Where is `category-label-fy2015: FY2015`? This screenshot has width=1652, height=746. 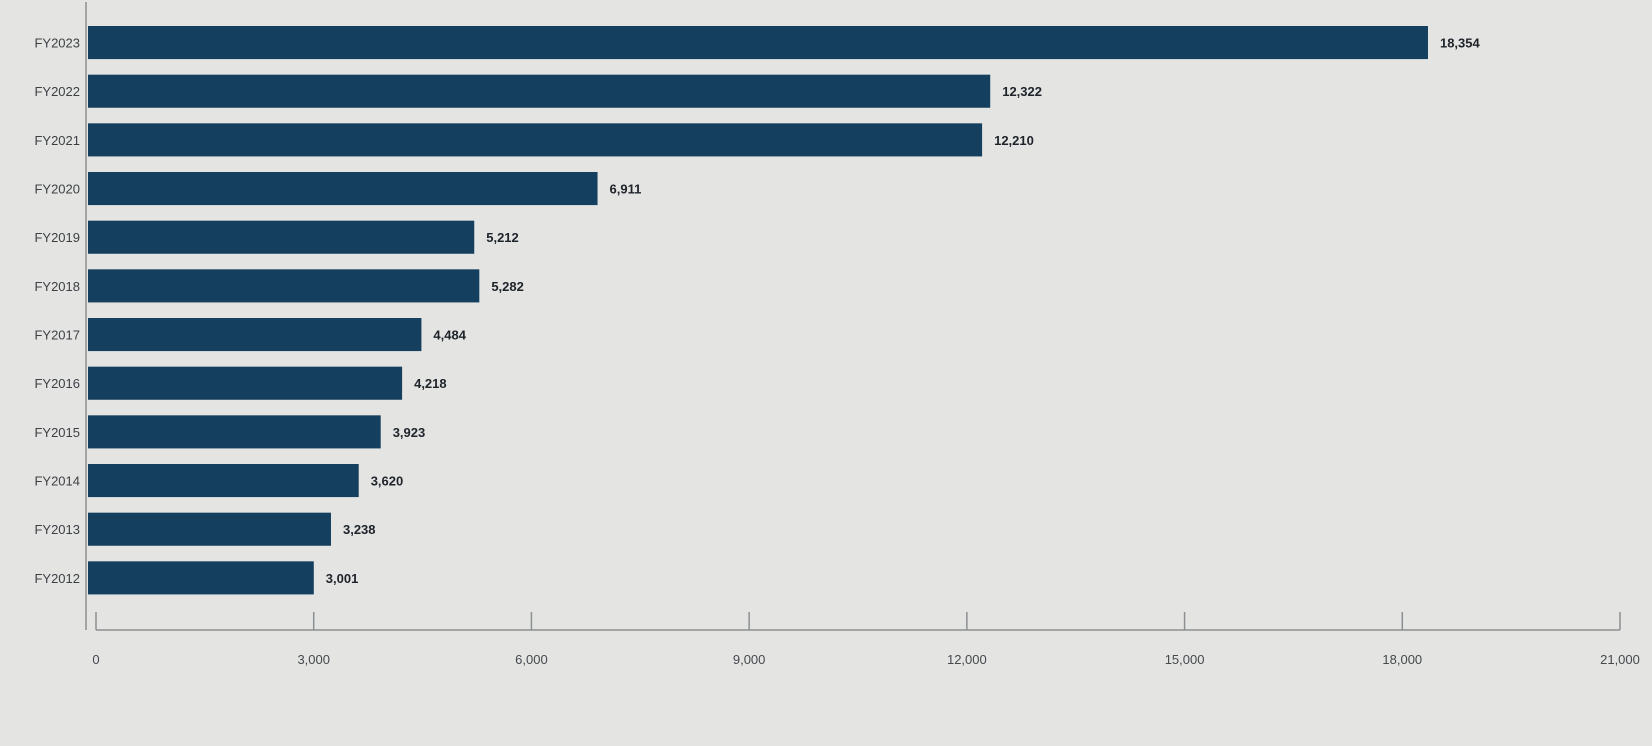
category-label-fy2015: FY2015 is located at coordinates (57, 432).